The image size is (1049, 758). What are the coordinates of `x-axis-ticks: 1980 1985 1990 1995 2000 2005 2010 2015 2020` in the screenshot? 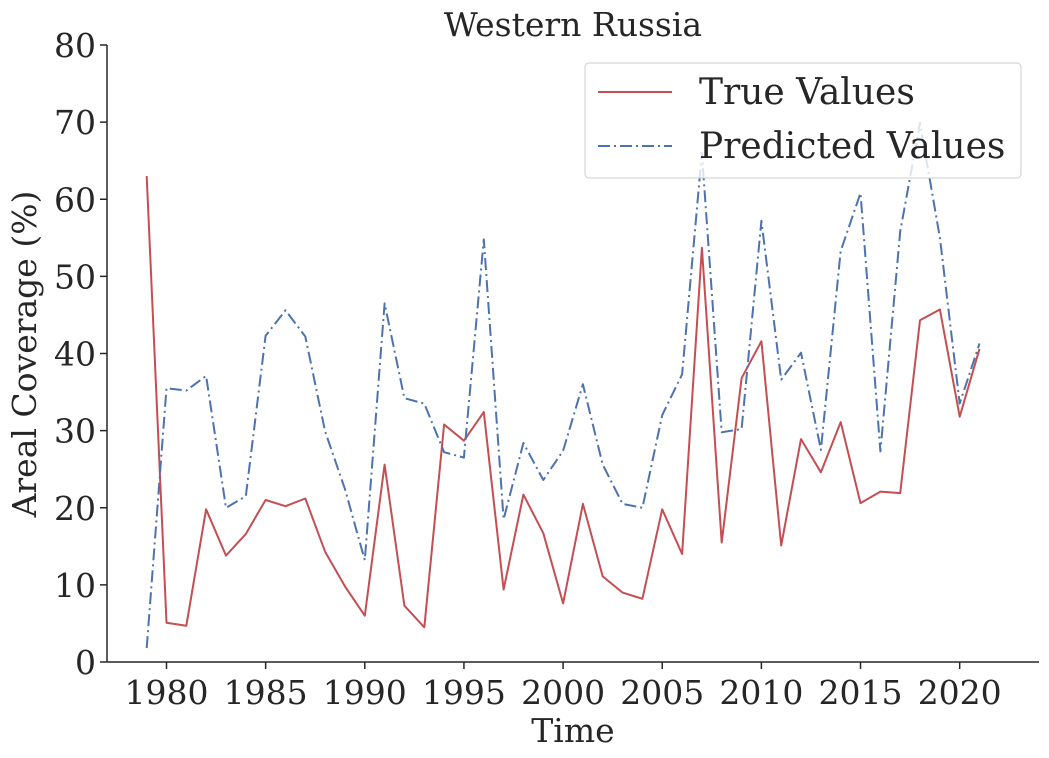 It's located at (563, 687).